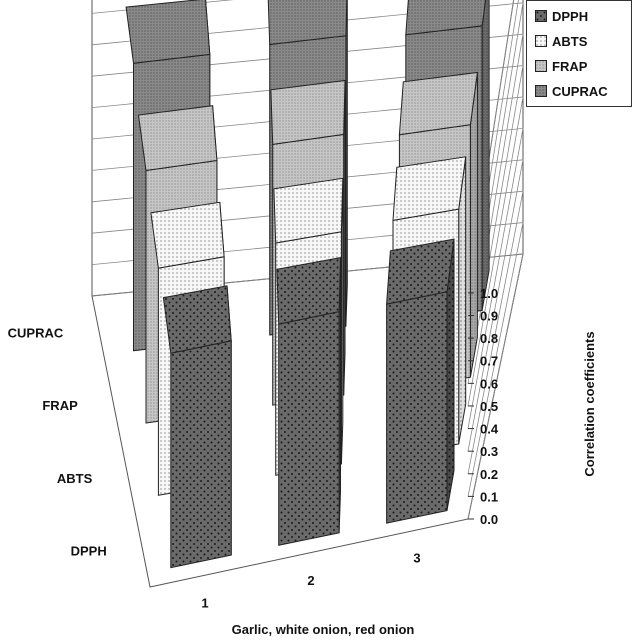 The image size is (639, 642). I want to click on legend-label-dpph: DPPH, so click(570, 16).